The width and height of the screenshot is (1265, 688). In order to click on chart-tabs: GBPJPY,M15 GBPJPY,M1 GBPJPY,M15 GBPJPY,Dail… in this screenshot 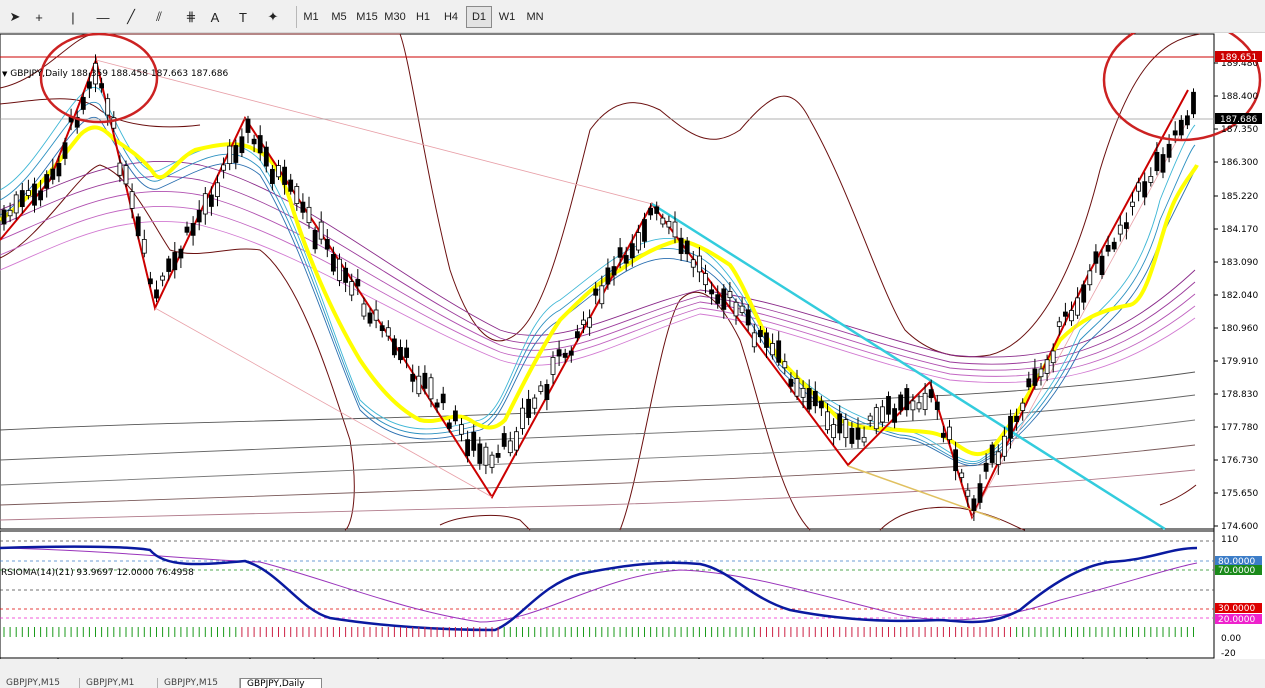, I will do `click(632, 683)`.